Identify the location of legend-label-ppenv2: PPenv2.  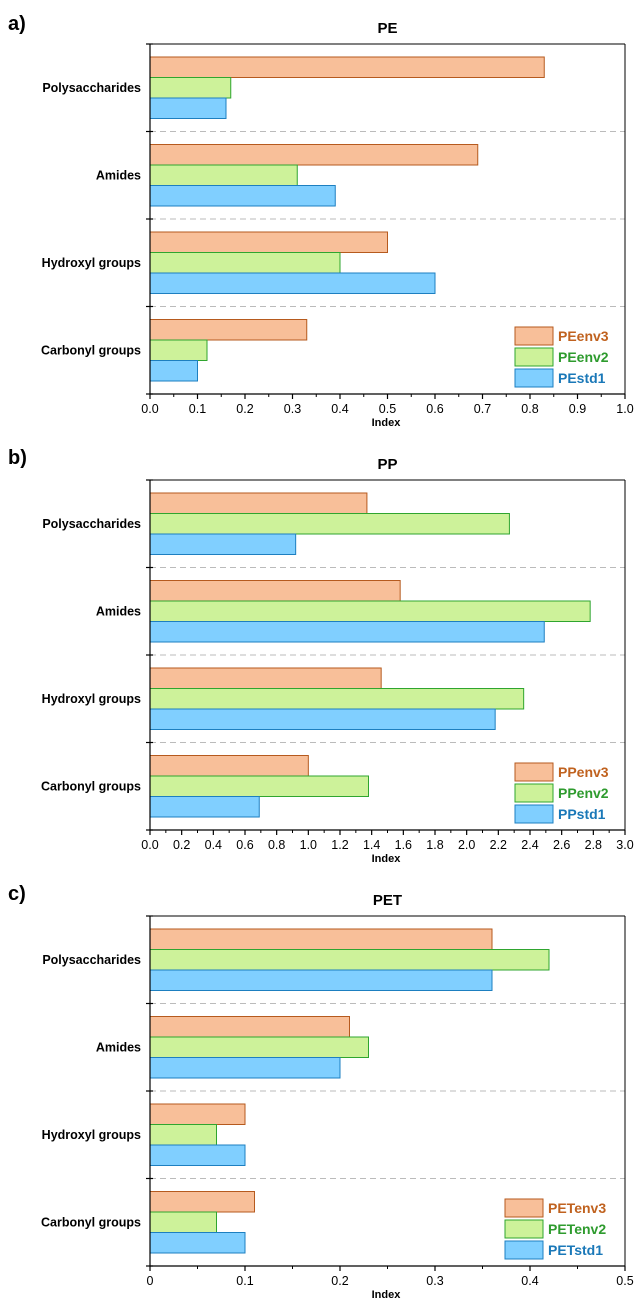
(583, 793).